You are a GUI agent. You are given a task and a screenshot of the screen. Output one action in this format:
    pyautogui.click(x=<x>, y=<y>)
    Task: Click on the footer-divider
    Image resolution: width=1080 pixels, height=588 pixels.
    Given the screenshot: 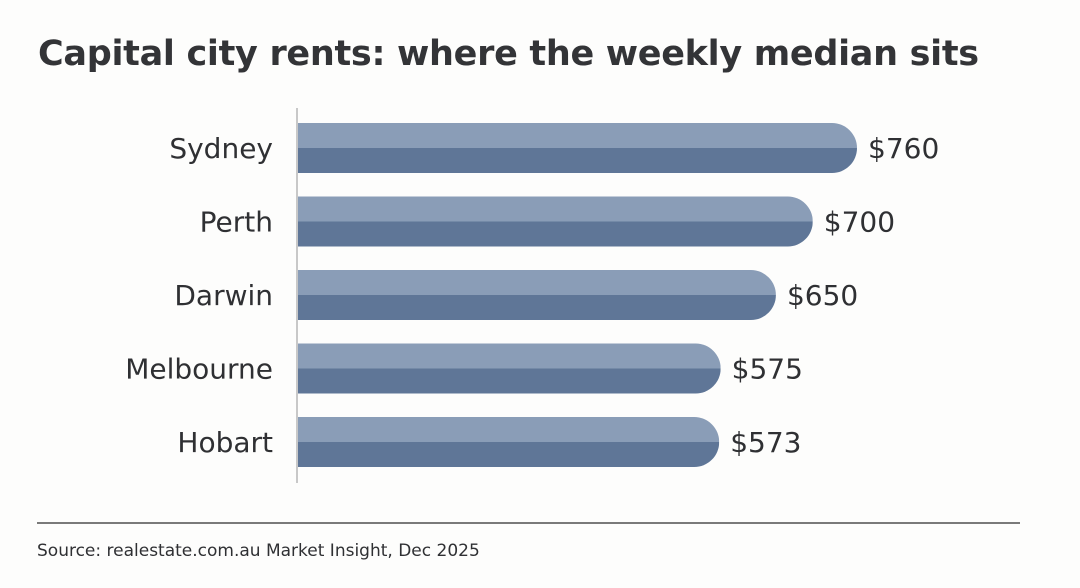 What is the action you would take?
    pyautogui.click(x=528, y=523)
    